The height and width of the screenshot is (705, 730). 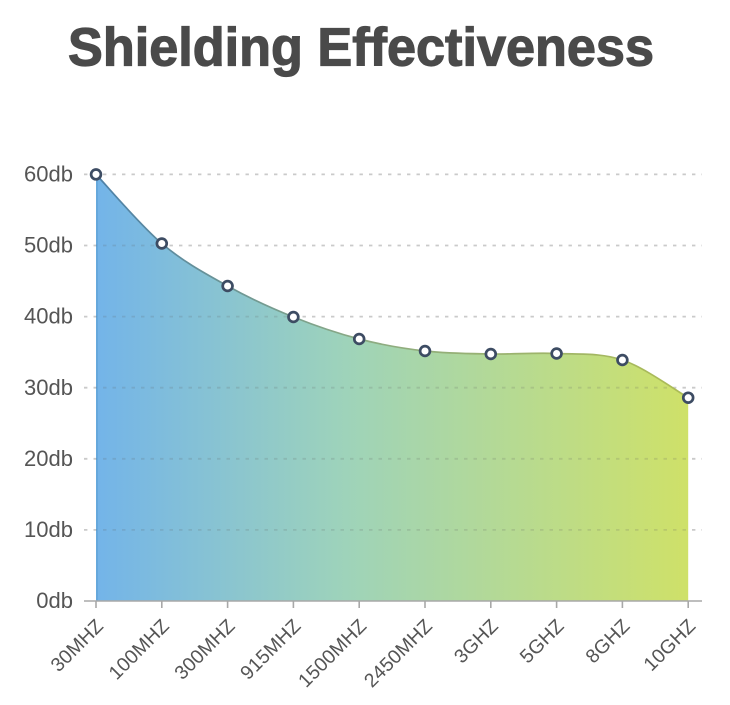 I want to click on svg-text: 30db, so click(x=48, y=387).